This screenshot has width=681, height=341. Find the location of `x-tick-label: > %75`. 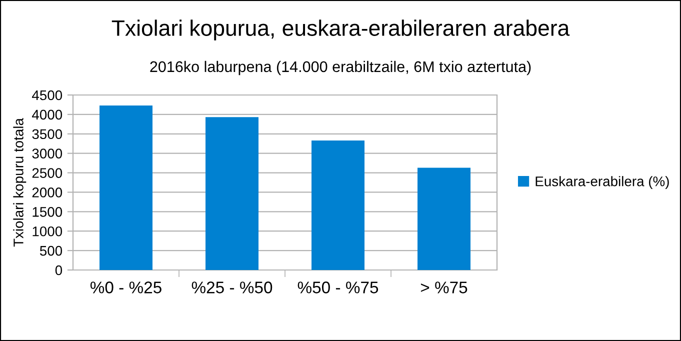

x-tick-label: > %75 is located at coordinates (444, 288).